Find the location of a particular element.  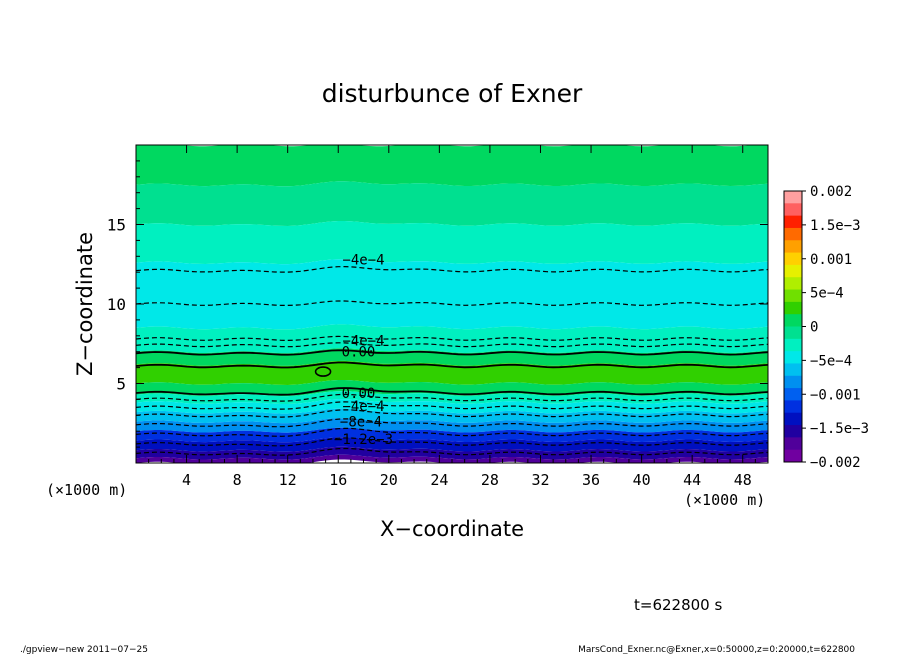

y-tick-label-2: 15 is located at coordinates (116, 225).